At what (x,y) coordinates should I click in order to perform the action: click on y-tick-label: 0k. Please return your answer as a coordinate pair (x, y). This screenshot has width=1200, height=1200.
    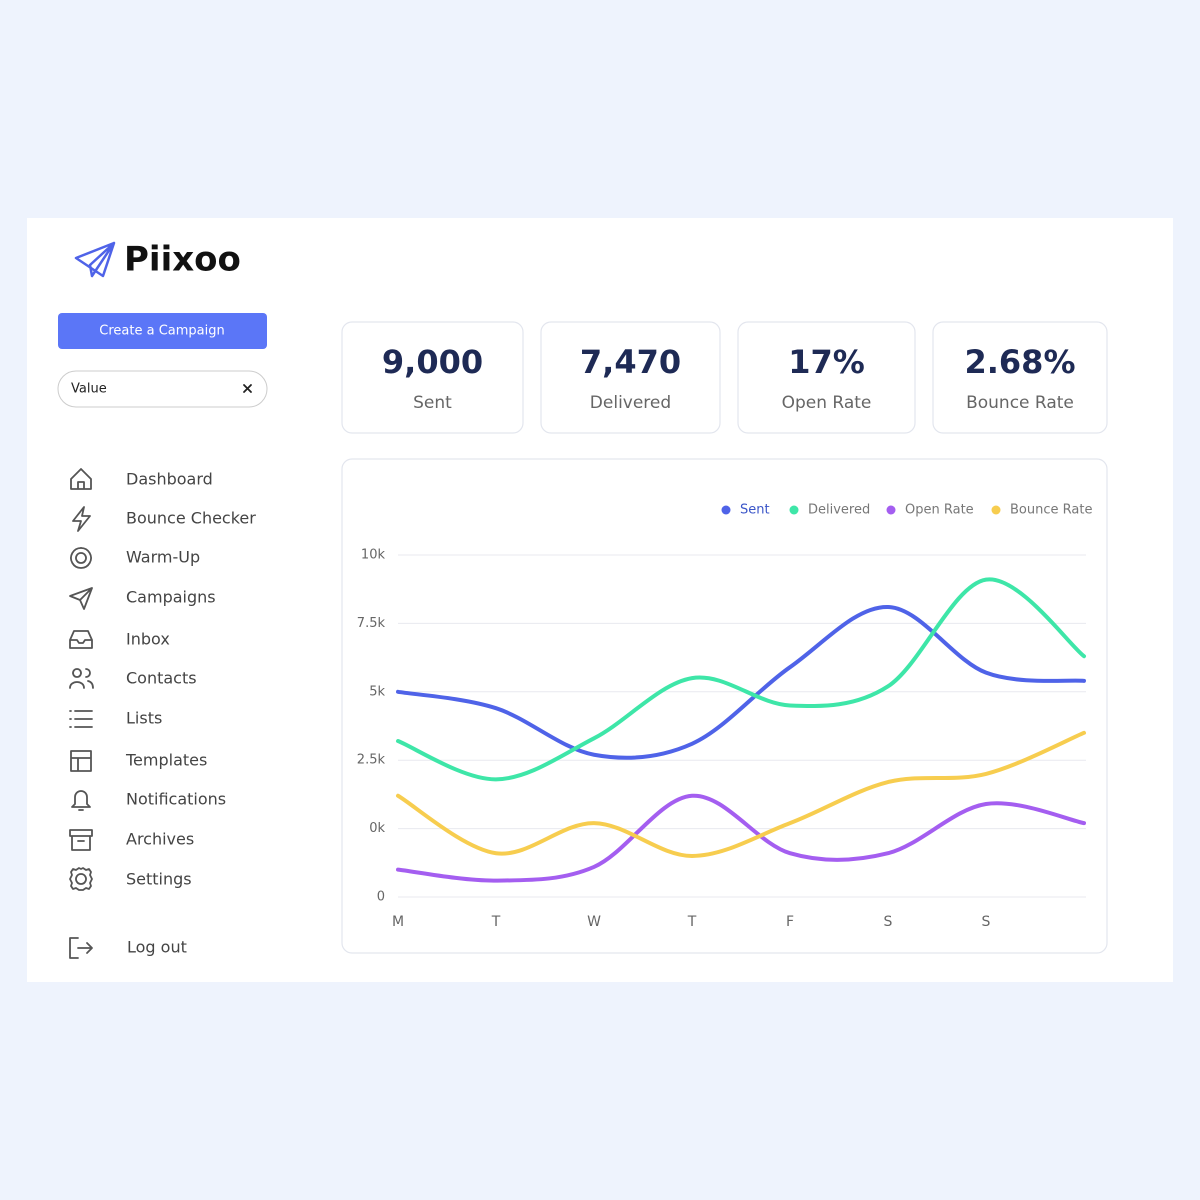
    Looking at the image, I should click on (377, 828).